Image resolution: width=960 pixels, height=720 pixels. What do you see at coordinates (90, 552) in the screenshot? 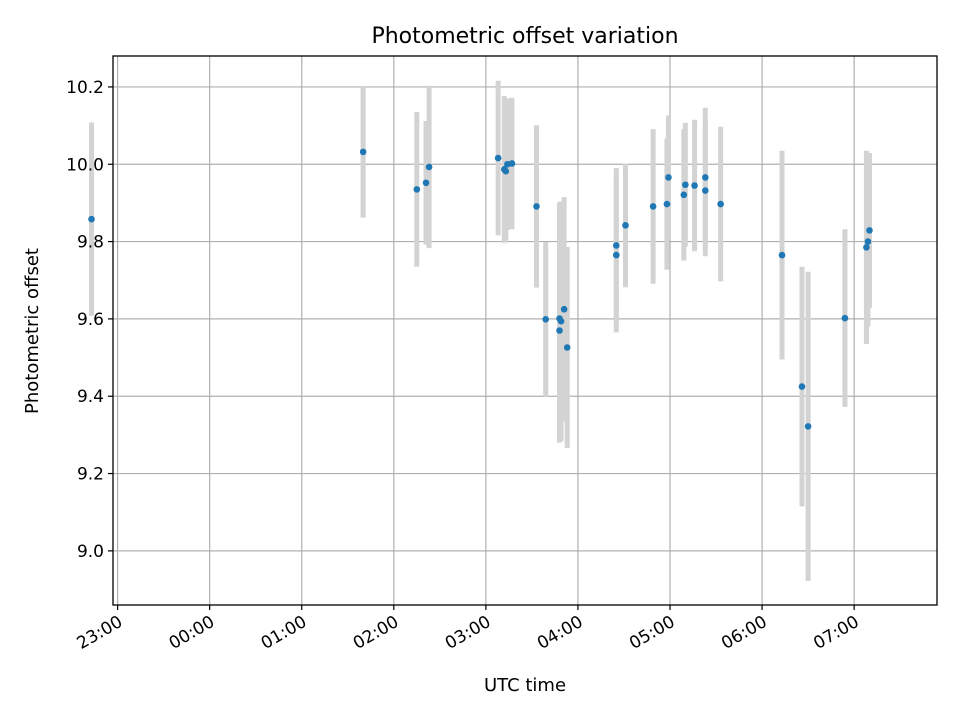
I see `y-tick-label: 9.0` at bounding box center [90, 552].